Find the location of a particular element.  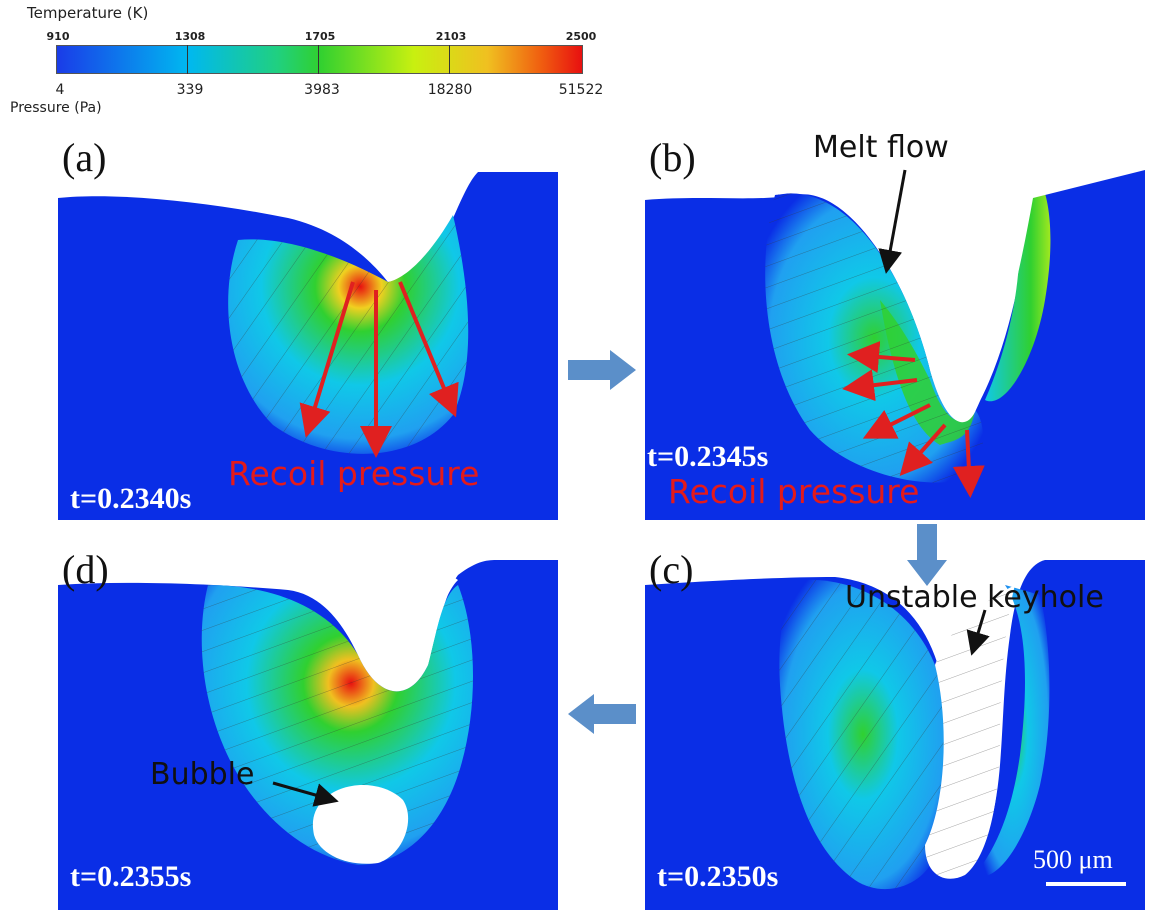

temp-tick: 1705 is located at coordinates (320, 36).